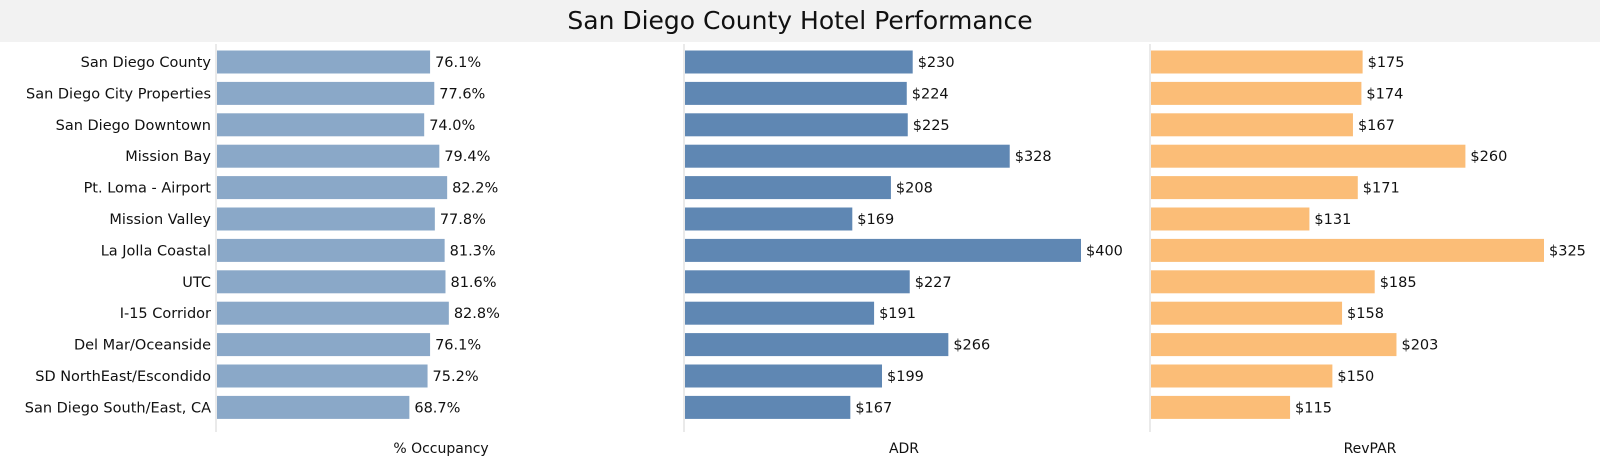 The image size is (1600, 465). Describe the element at coordinates (467, 157) in the screenshot. I see `data-label: 79.4%` at that location.